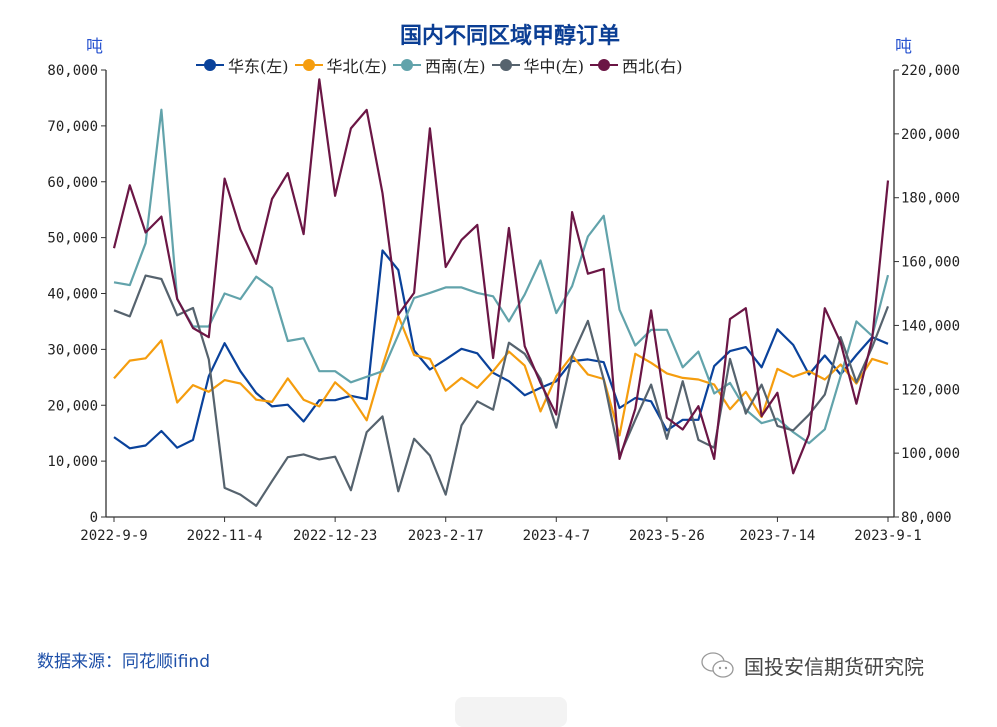  What do you see at coordinates (113, 536) in the screenshot?
I see `x-tick-label: 2022-9-9` at bounding box center [113, 536].